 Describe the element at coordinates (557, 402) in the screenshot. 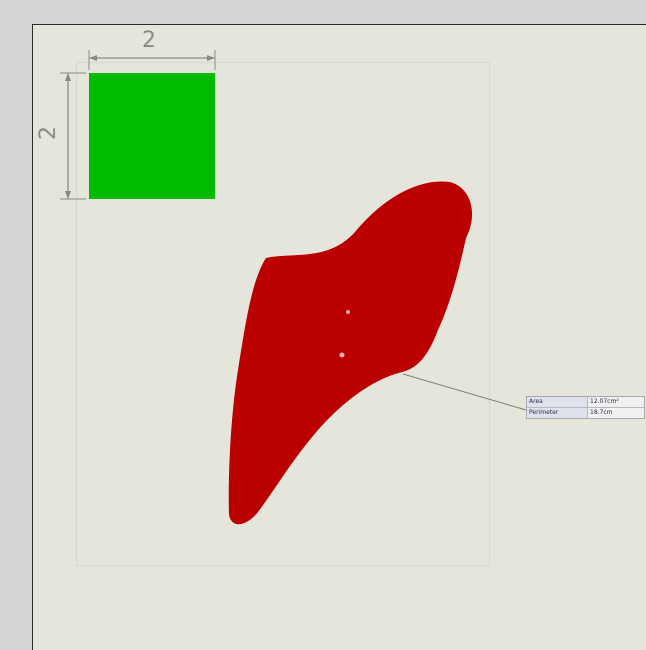

I see `callout-key: Area` at that location.